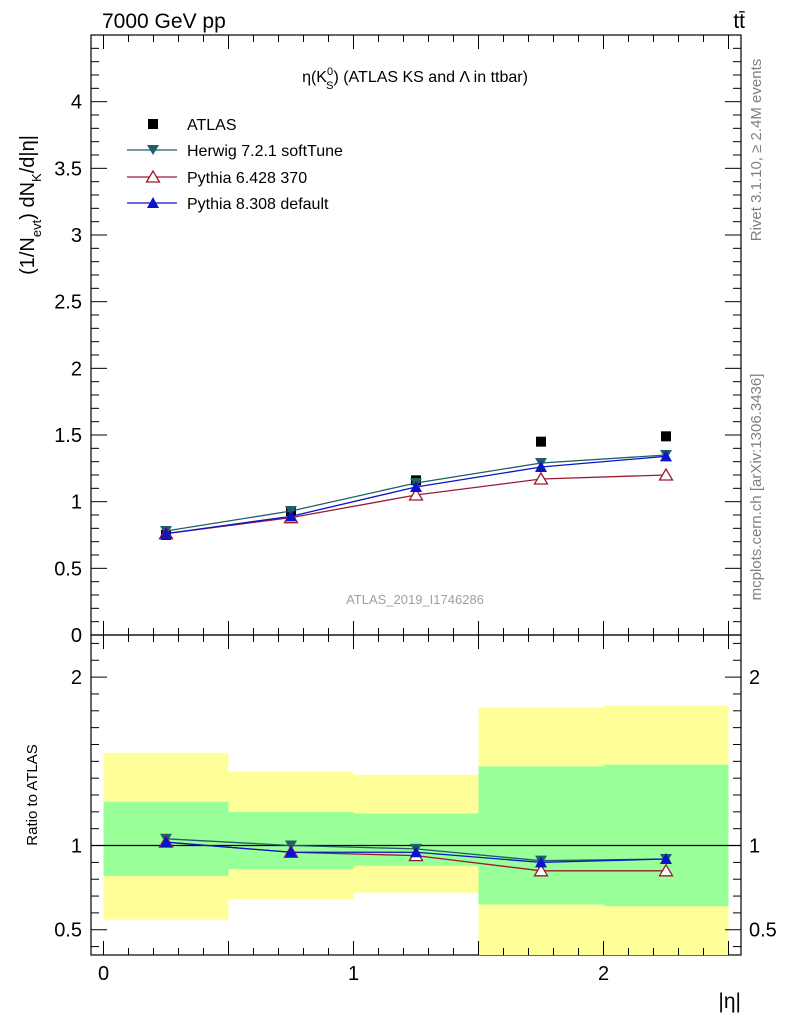  Describe the element at coordinates (603, 974) in the screenshot. I see `x-tick-label: 2` at that location.